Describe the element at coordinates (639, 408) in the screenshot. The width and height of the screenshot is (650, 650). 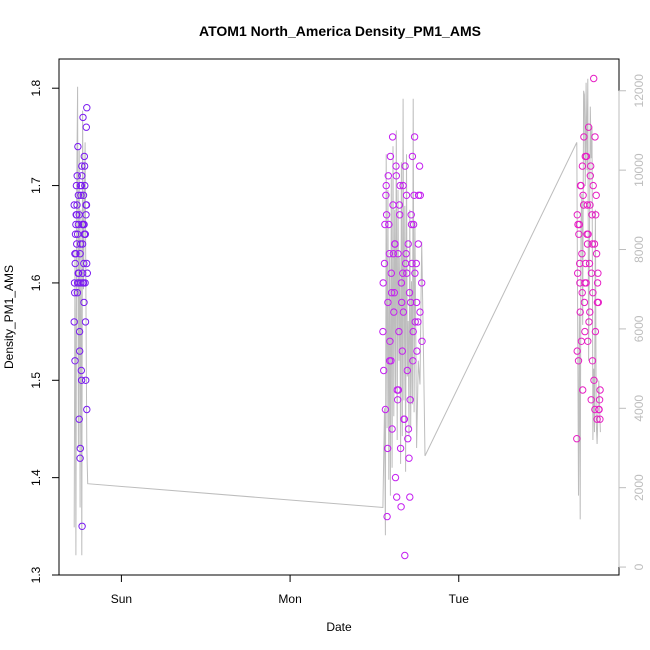
I see `y2-tick-label: 4000` at that location.